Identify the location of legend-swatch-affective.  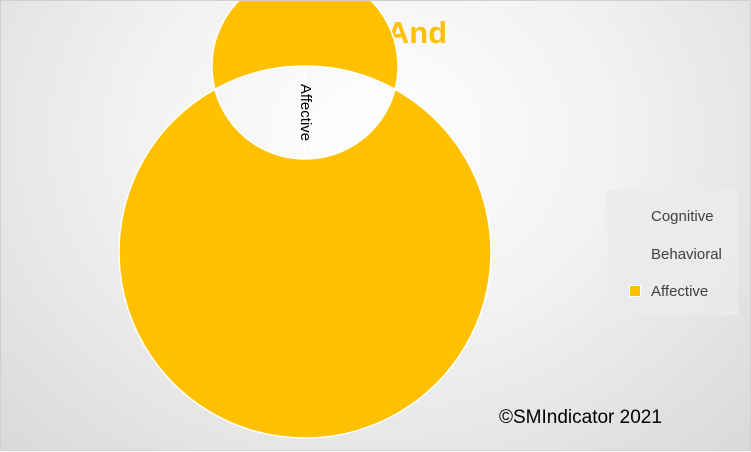
(635, 291).